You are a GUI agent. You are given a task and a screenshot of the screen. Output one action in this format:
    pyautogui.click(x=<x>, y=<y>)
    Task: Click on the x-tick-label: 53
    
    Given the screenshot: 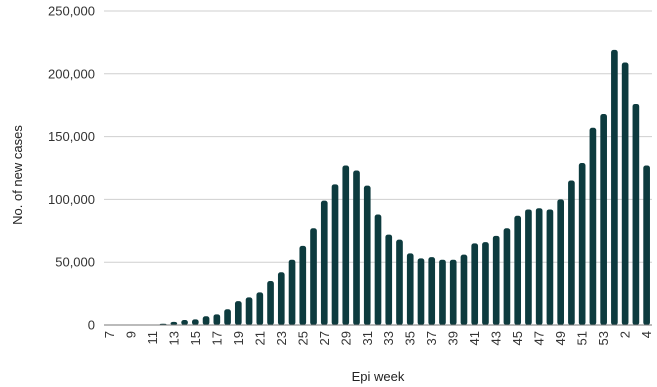 What is the action you would take?
    pyautogui.click(x=603, y=338)
    